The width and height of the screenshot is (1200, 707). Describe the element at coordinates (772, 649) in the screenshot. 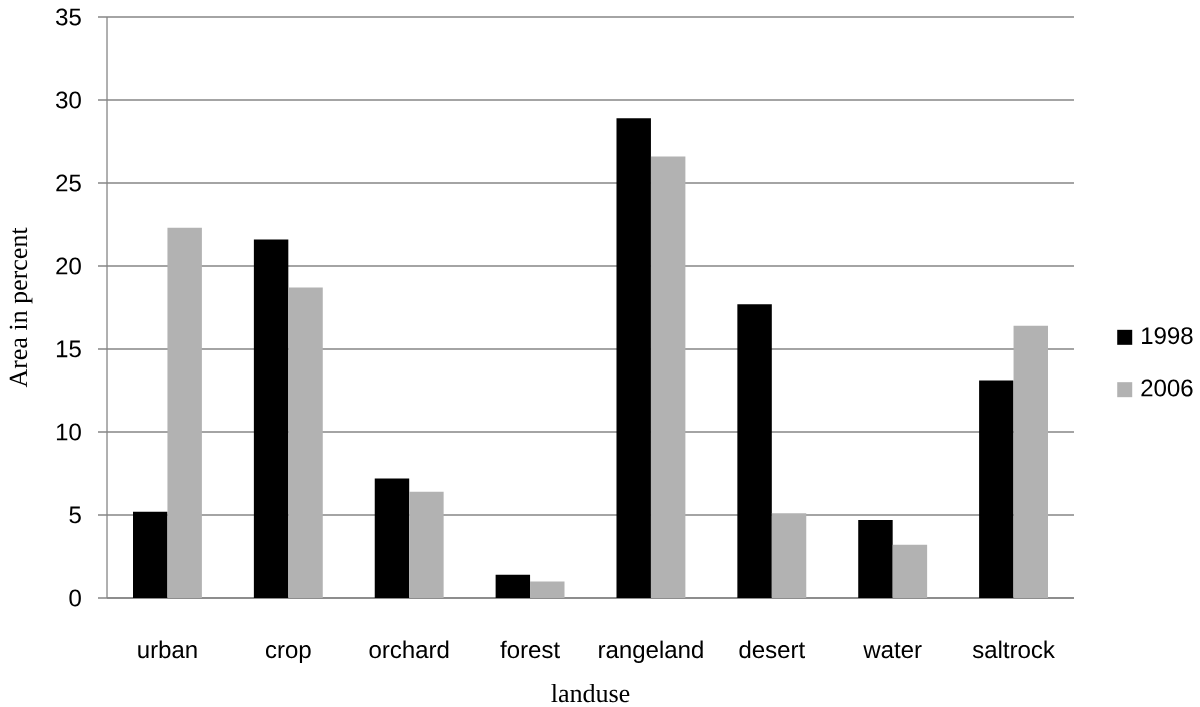

I see `x-tick-label: desert` at that location.